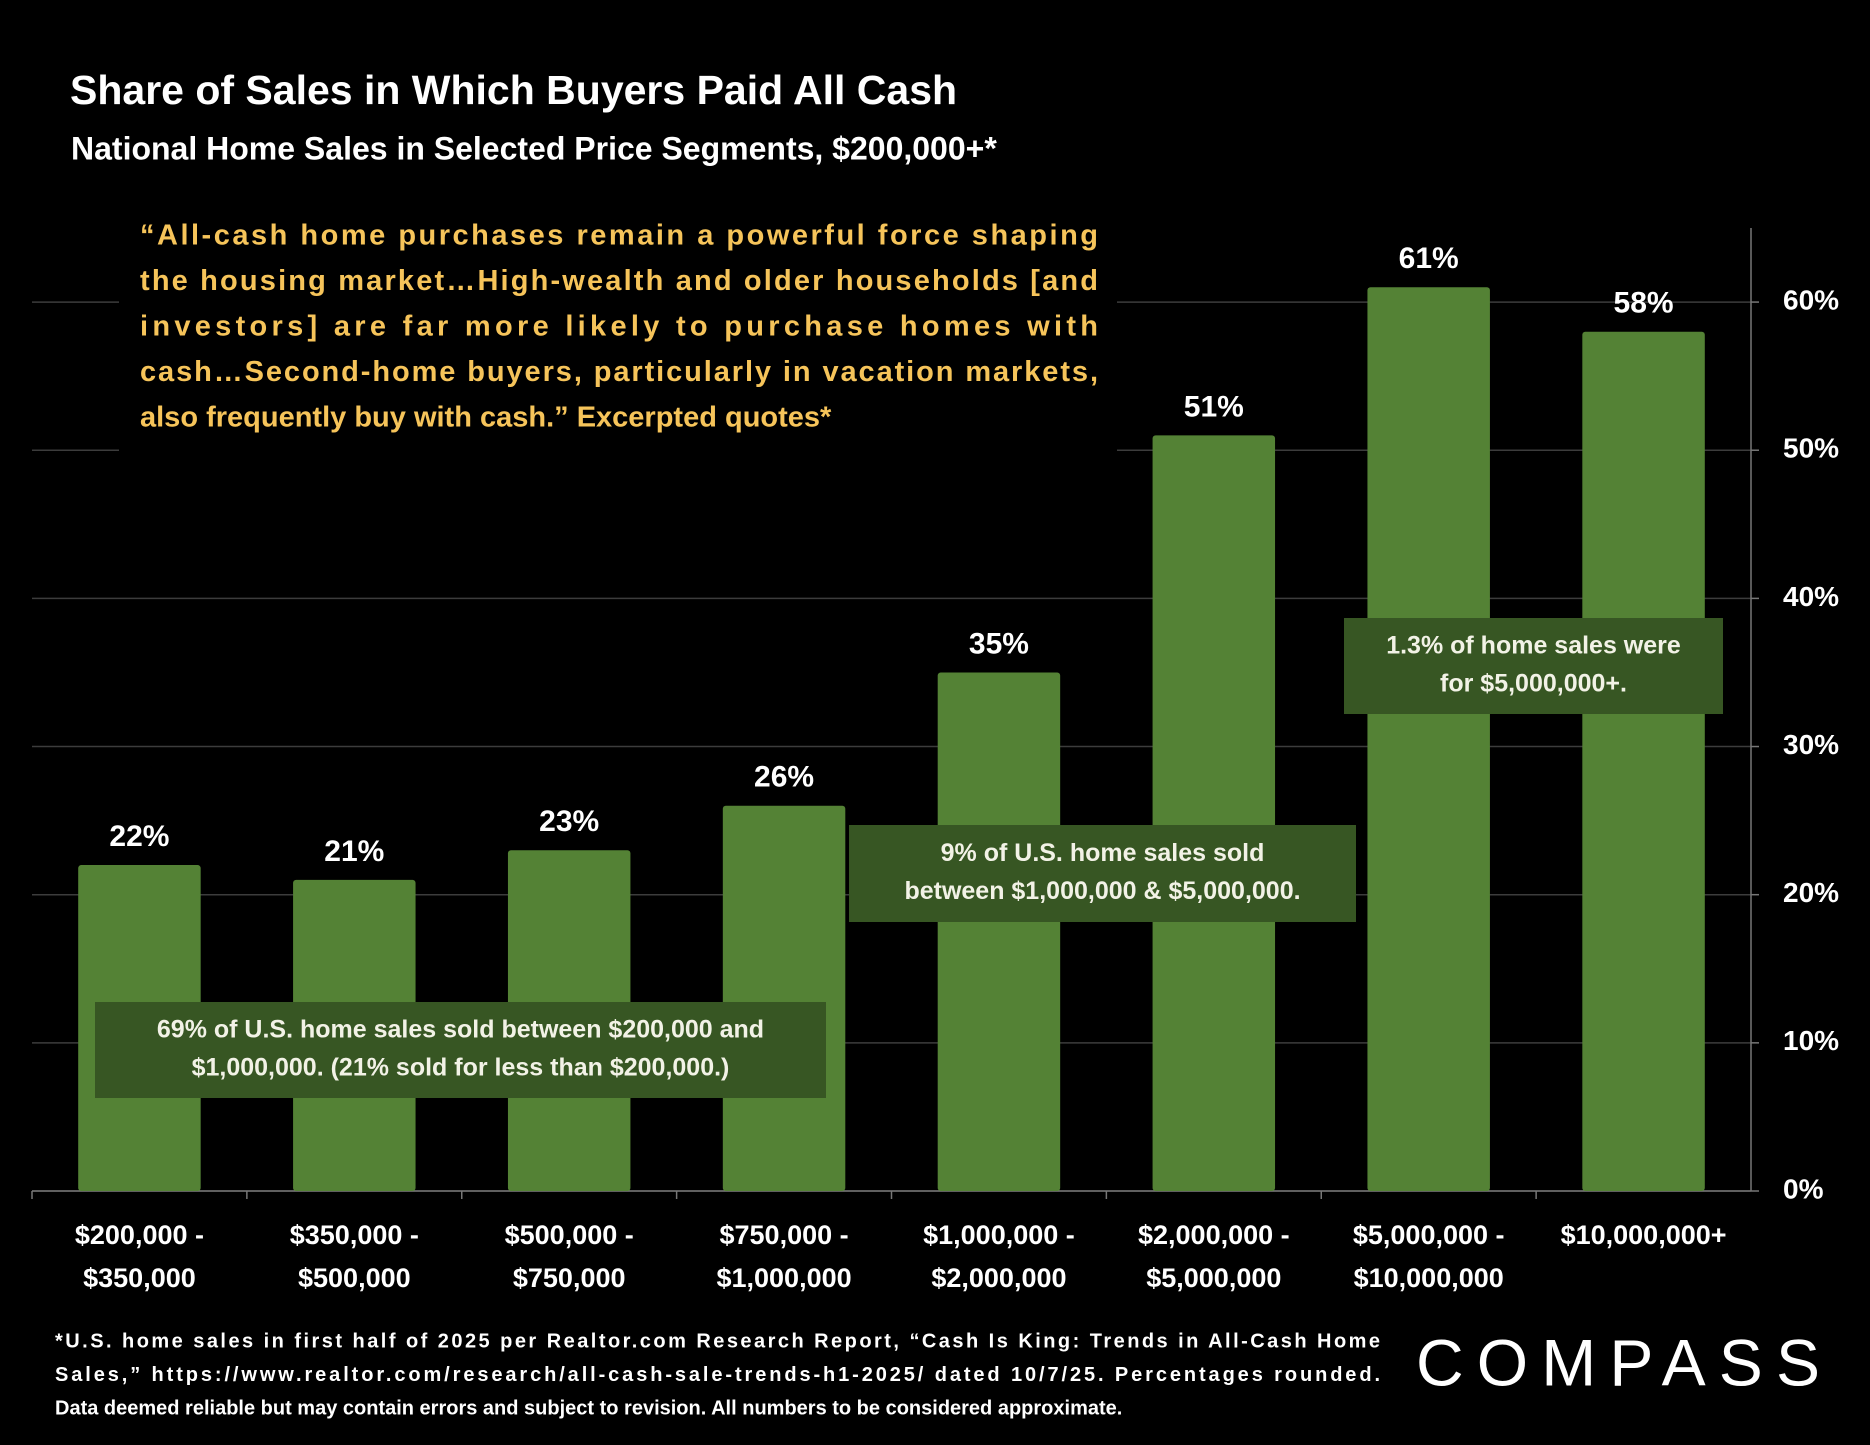  I want to click on quote-panel, so click(618, 335).